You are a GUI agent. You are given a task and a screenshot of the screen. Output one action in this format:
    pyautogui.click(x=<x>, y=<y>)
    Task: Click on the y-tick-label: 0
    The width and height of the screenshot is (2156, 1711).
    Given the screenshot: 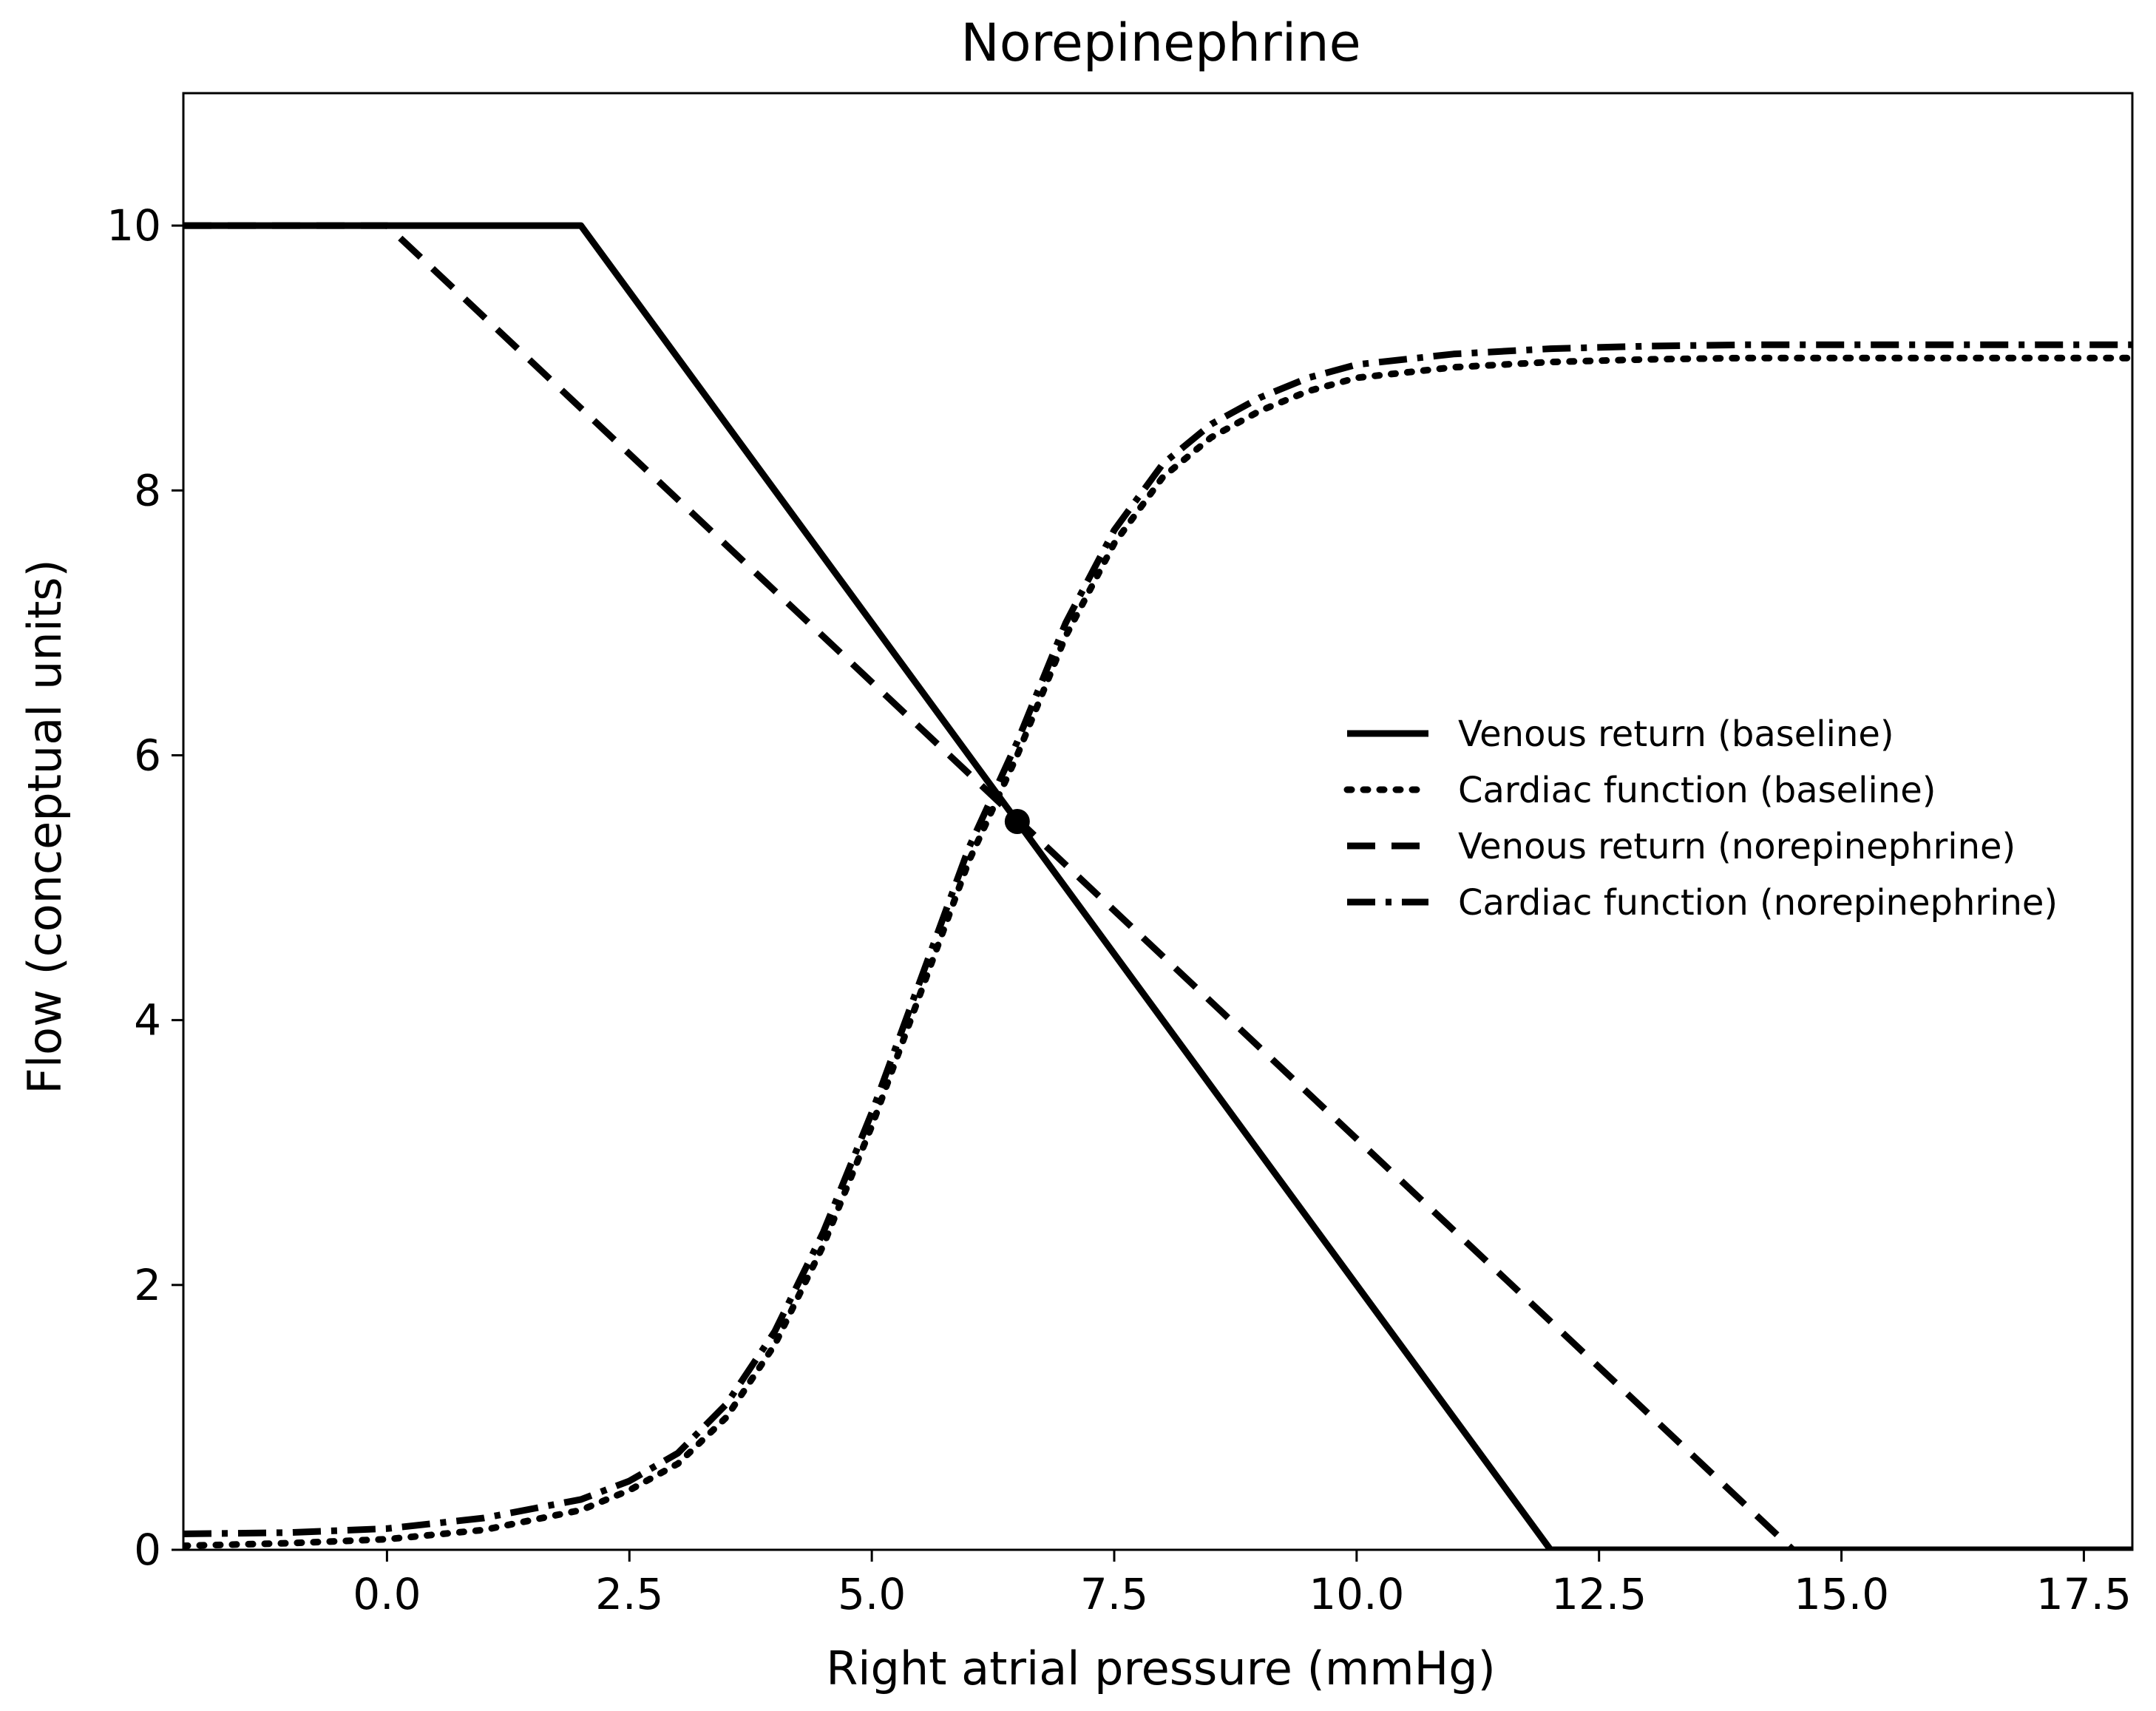 What is the action you would take?
    pyautogui.click(x=147, y=1550)
    